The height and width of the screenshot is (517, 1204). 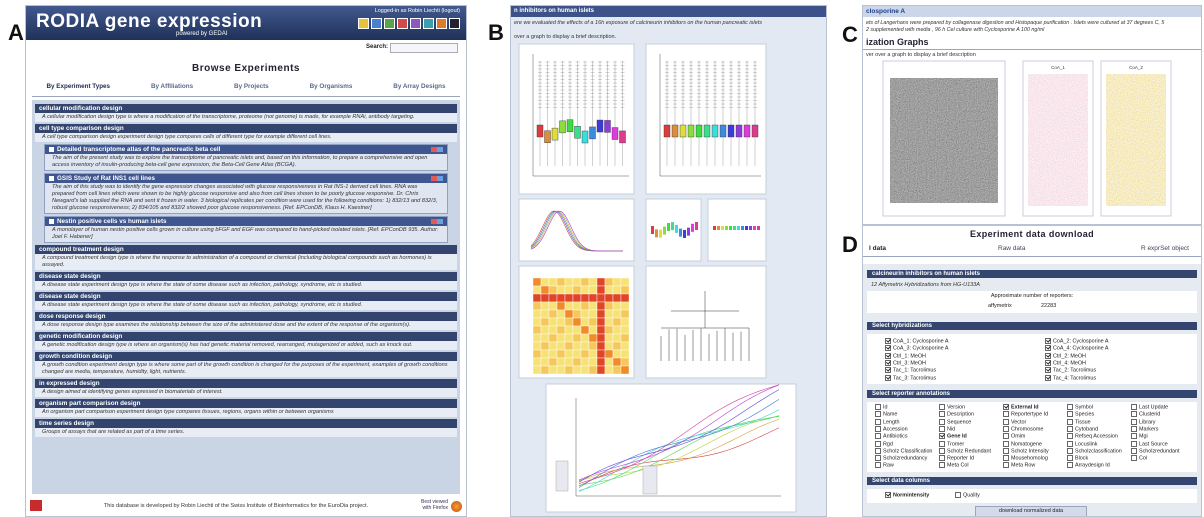 I want to click on annotation-option: Mousehomolog, so click(x=1025, y=459).